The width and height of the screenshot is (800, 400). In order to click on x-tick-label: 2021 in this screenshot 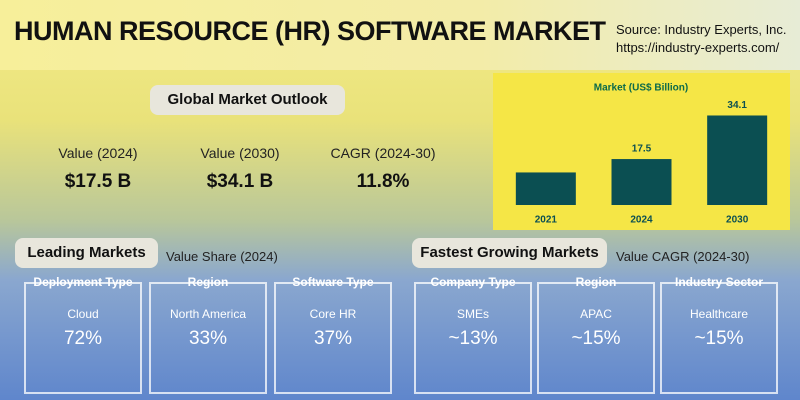, I will do `click(546, 220)`.